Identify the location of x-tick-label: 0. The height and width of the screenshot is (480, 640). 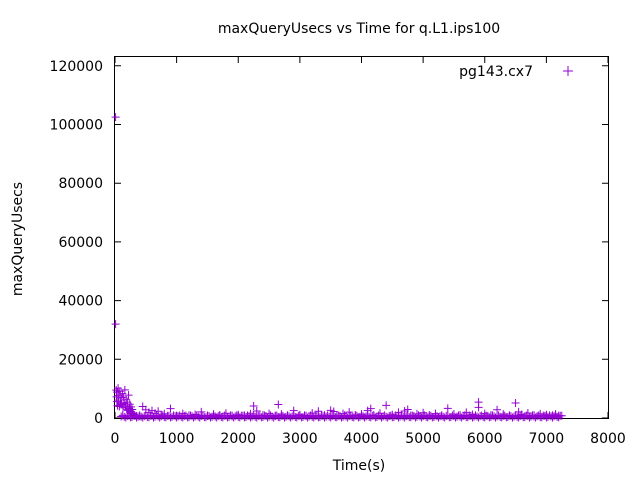
(115, 439).